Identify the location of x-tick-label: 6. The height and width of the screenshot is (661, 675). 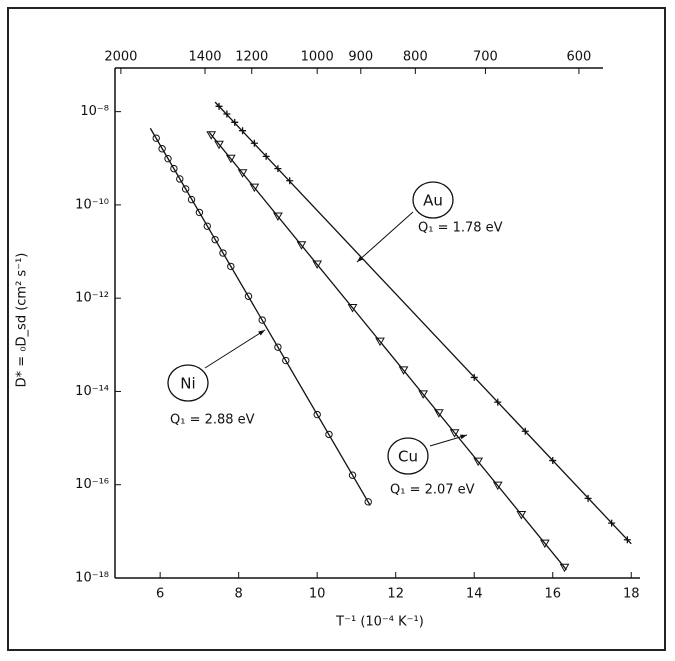
(160, 594).